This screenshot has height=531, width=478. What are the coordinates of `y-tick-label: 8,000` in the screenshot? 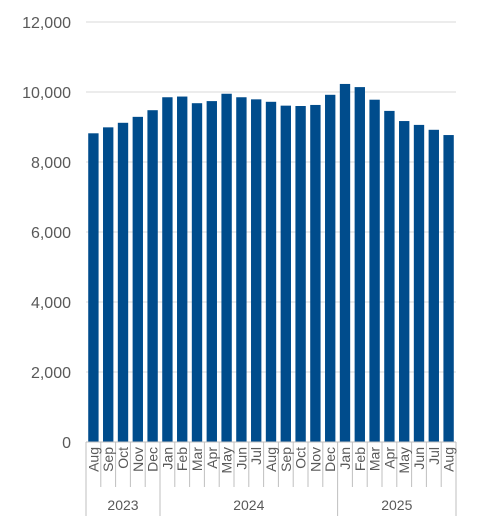 It's located at (51, 163).